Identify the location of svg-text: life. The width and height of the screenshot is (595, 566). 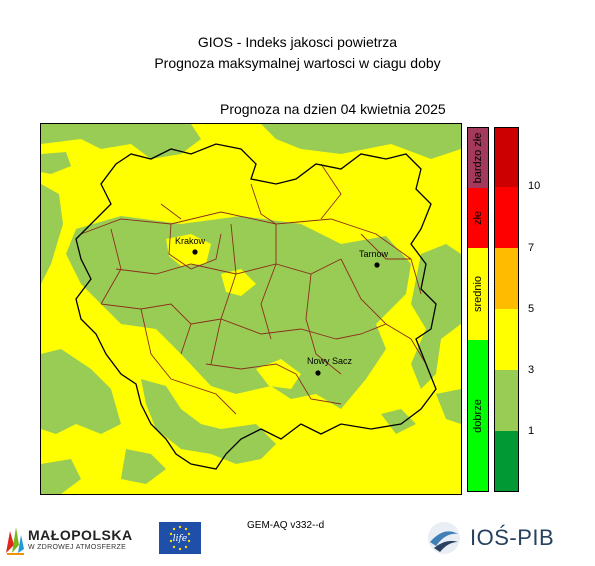
(180, 539).